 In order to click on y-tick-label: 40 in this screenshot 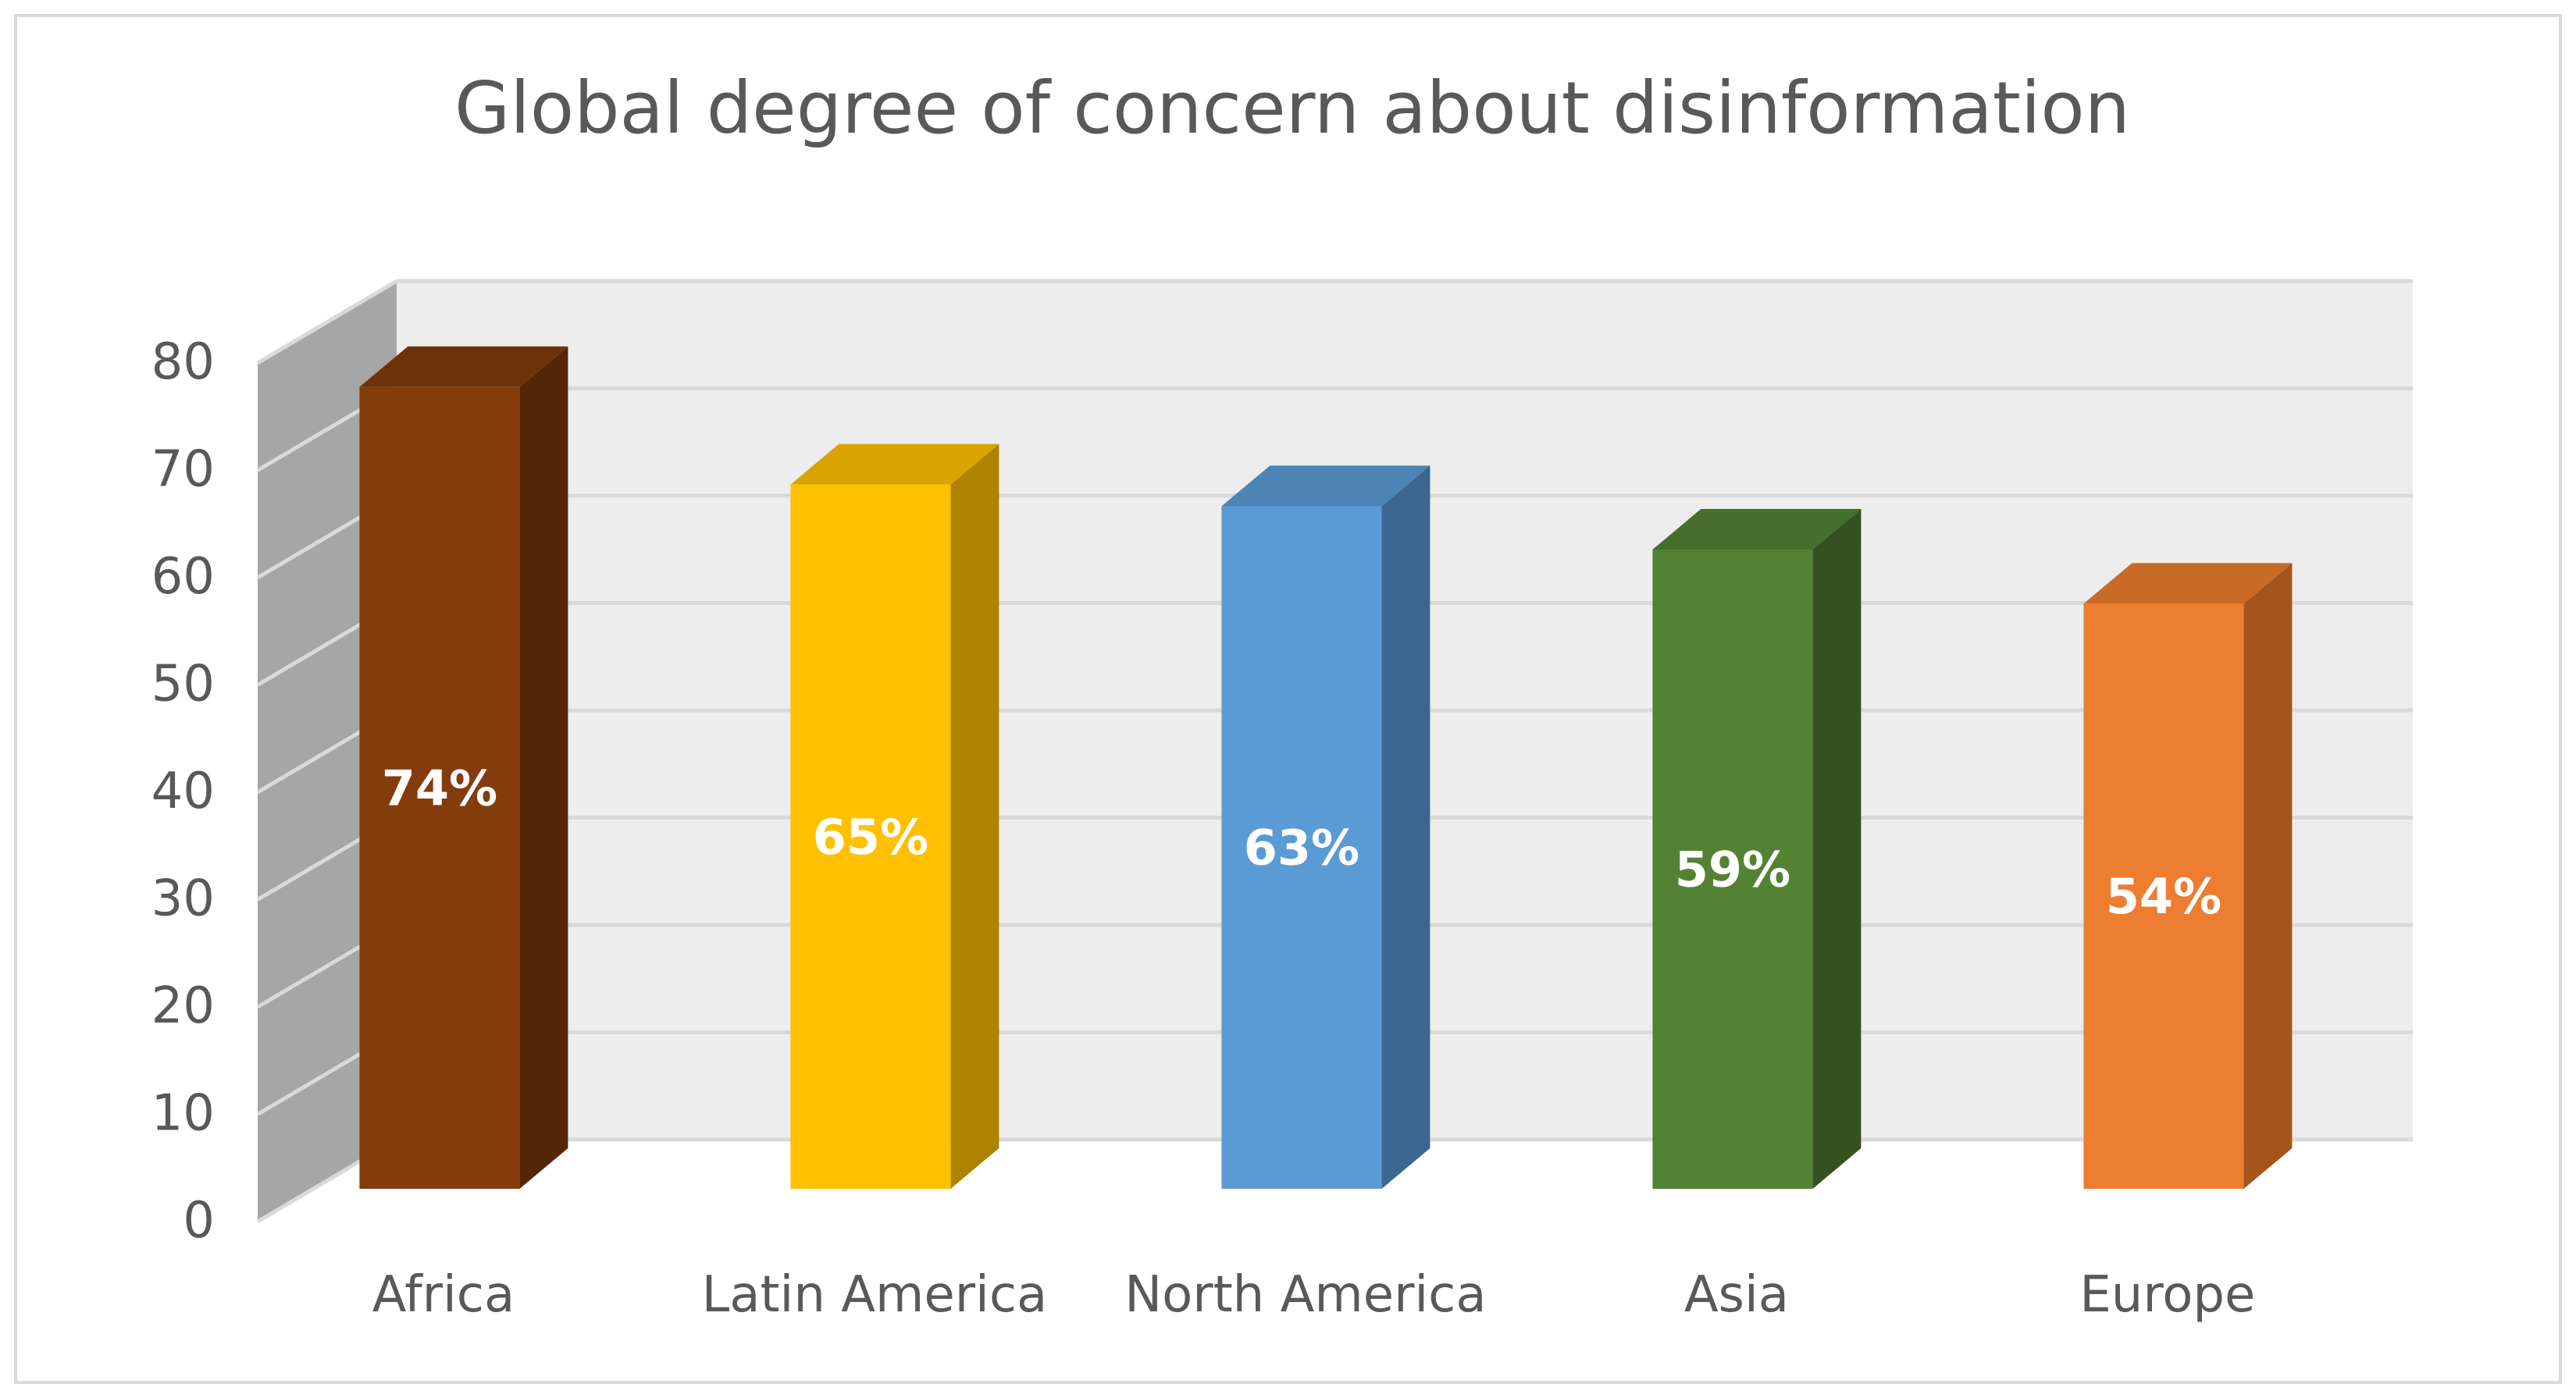, I will do `click(183, 791)`.